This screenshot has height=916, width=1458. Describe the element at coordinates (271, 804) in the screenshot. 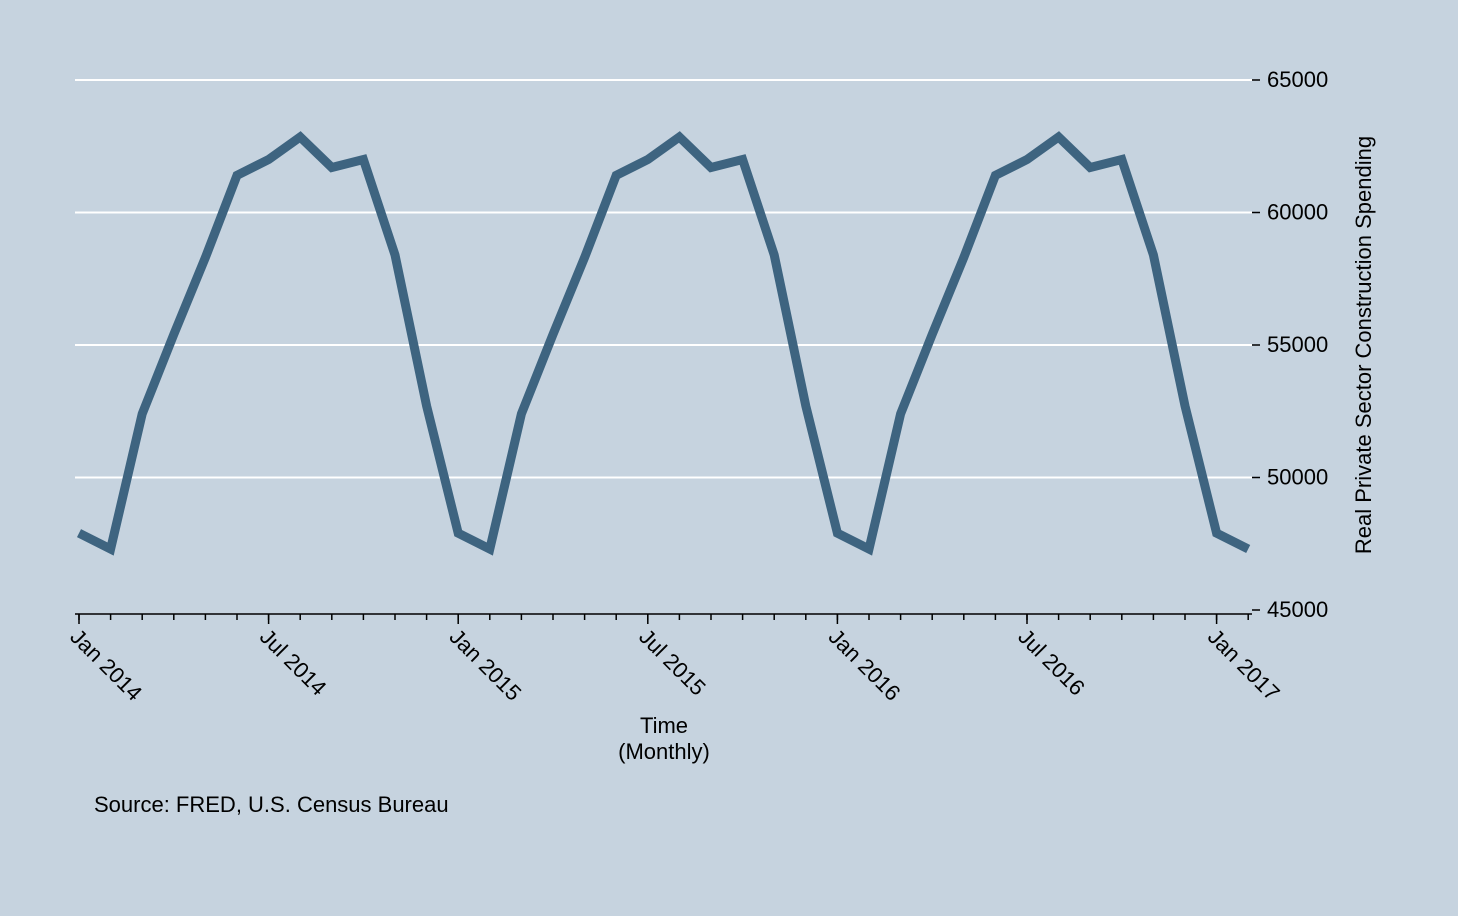

I see `source-note: Source: FRED, U.S. Census Bureau` at that location.